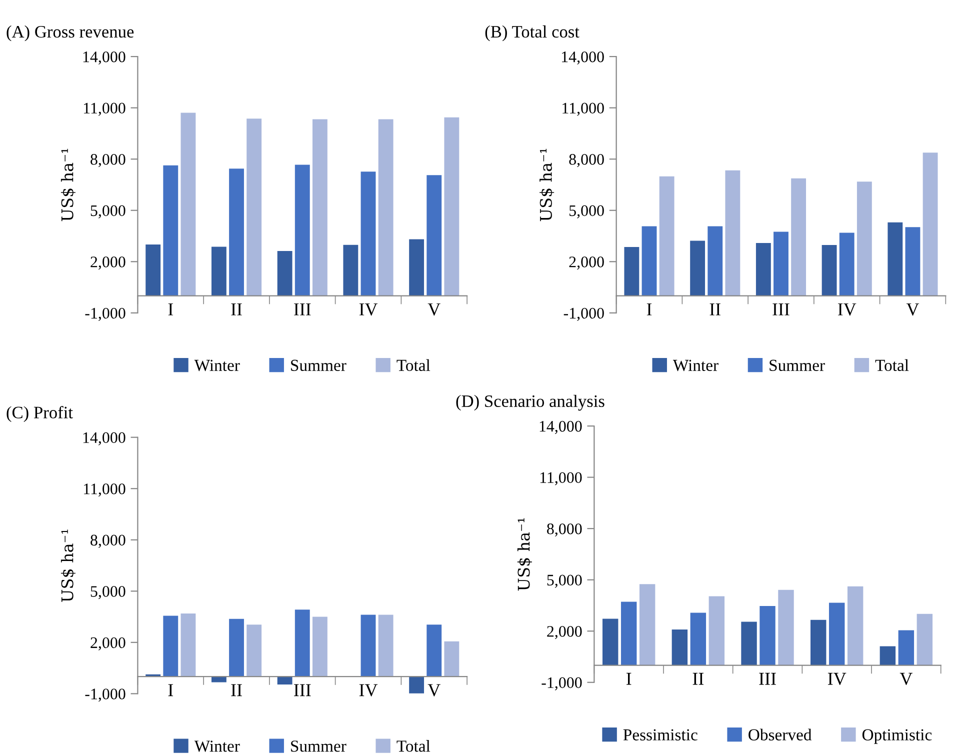 The height and width of the screenshot is (754, 963). What do you see at coordinates (39, 414) in the screenshot?
I see `chart-title: (C) Profit` at bounding box center [39, 414].